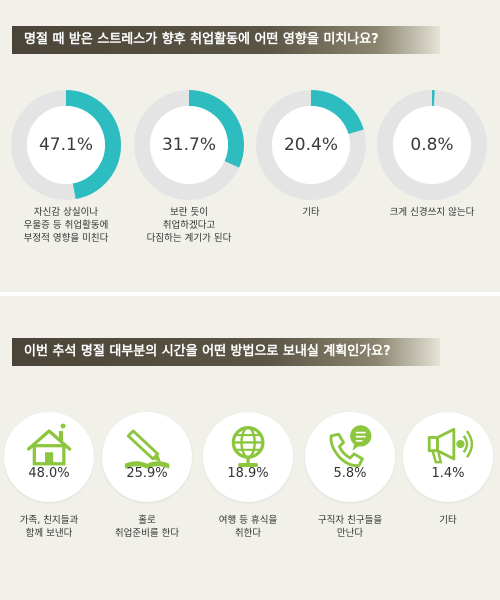 The height and width of the screenshot is (600, 500). What do you see at coordinates (226, 40) in the screenshot?
I see `stress-impact-title: 명절 때 받은 스트레스가 향후 취업활동에 어떤 영향을 미치나요?` at bounding box center [226, 40].